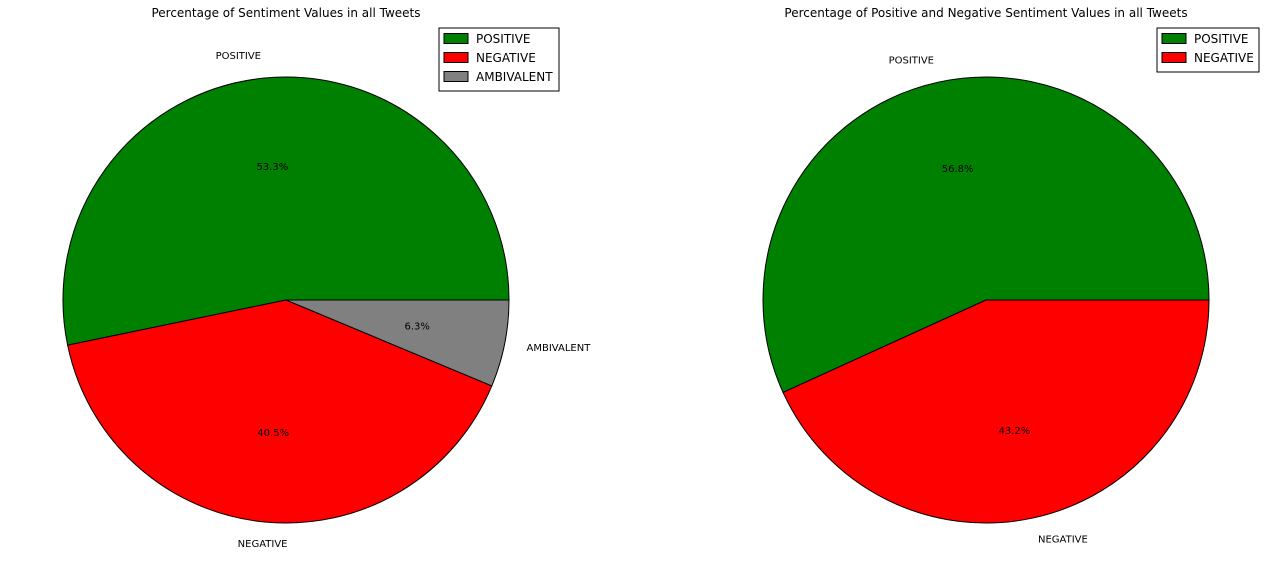 The width and height of the screenshot is (1272, 587). What do you see at coordinates (456, 76) in the screenshot?
I see `legend-swatch-ambivalent` at bounding box center [456, 76].